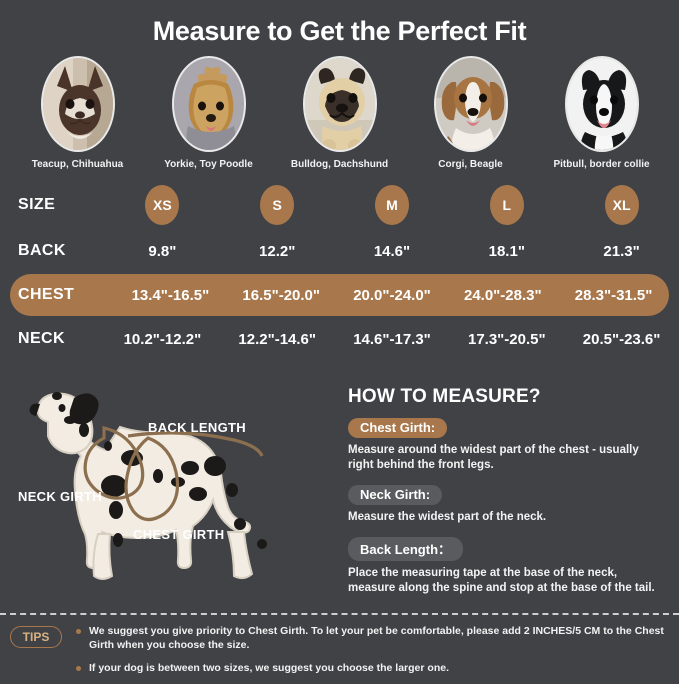 The height and width of the screenshot is (684, 679). I want to click on breed-caption: Pitbull, border collie, so click(601, 164).